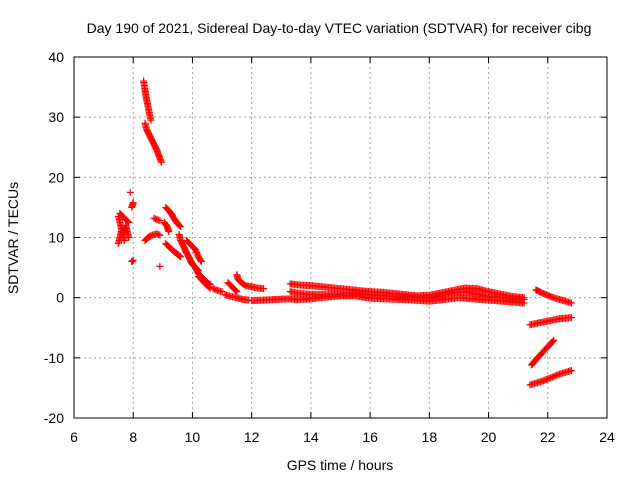 This screenshot has height=480, width=640. I want to click on x-tick-label: 8, so click(133, 437).